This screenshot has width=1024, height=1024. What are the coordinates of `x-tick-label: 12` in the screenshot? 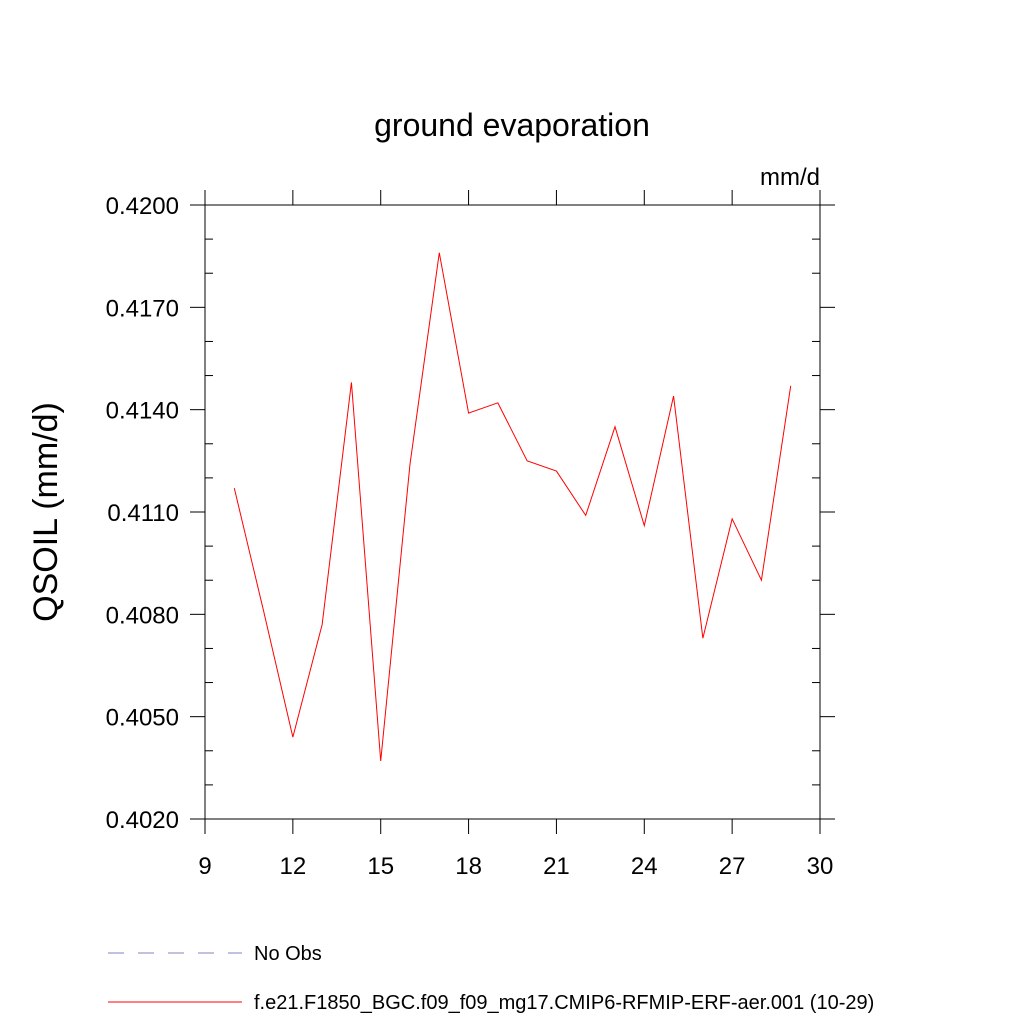 It's located at (293, 866).